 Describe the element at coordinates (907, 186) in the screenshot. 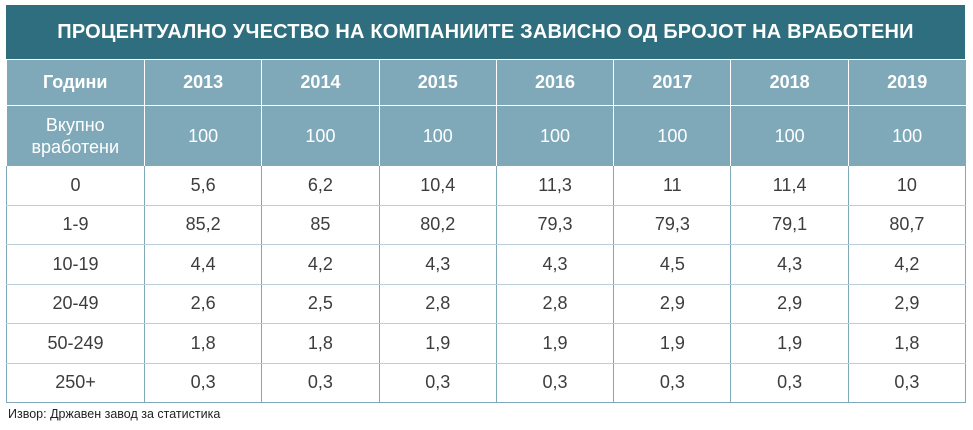

I see `table-cell: 10` at that location.